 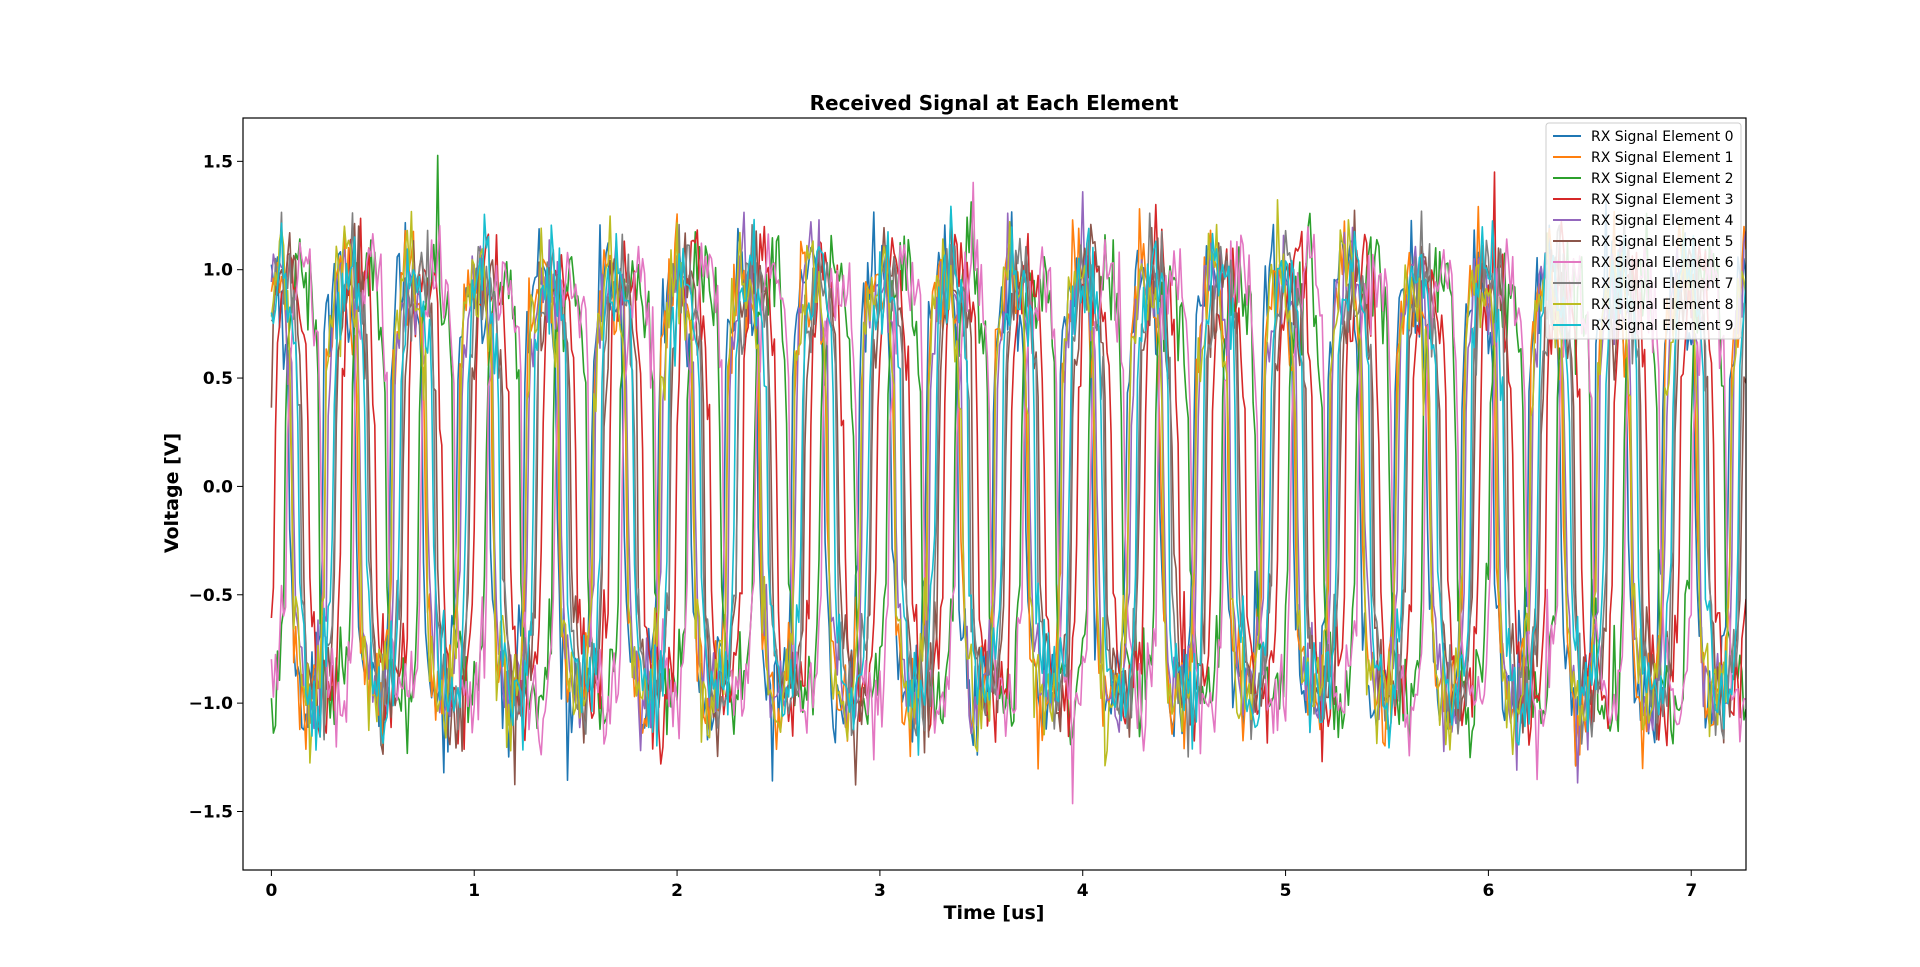 I want to click on legend-label: RX Signal Element 7, so click(x=1662, y=284).